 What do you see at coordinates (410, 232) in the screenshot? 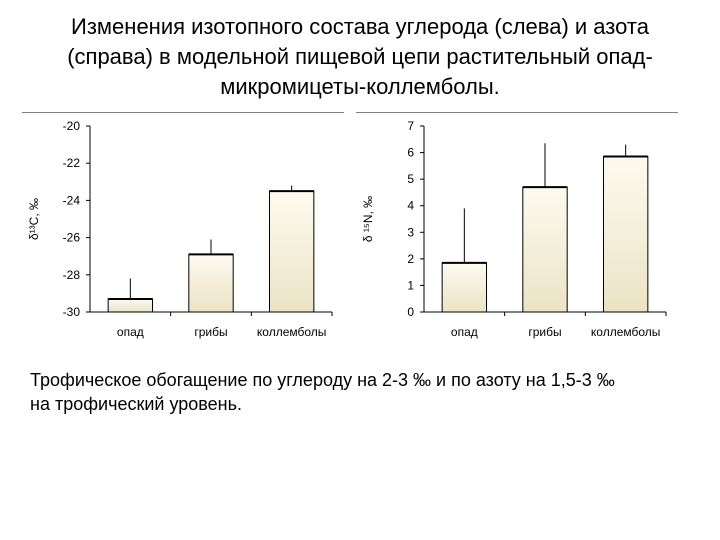
I see `y-tick-label: 3` at bounding box center [410, 232].